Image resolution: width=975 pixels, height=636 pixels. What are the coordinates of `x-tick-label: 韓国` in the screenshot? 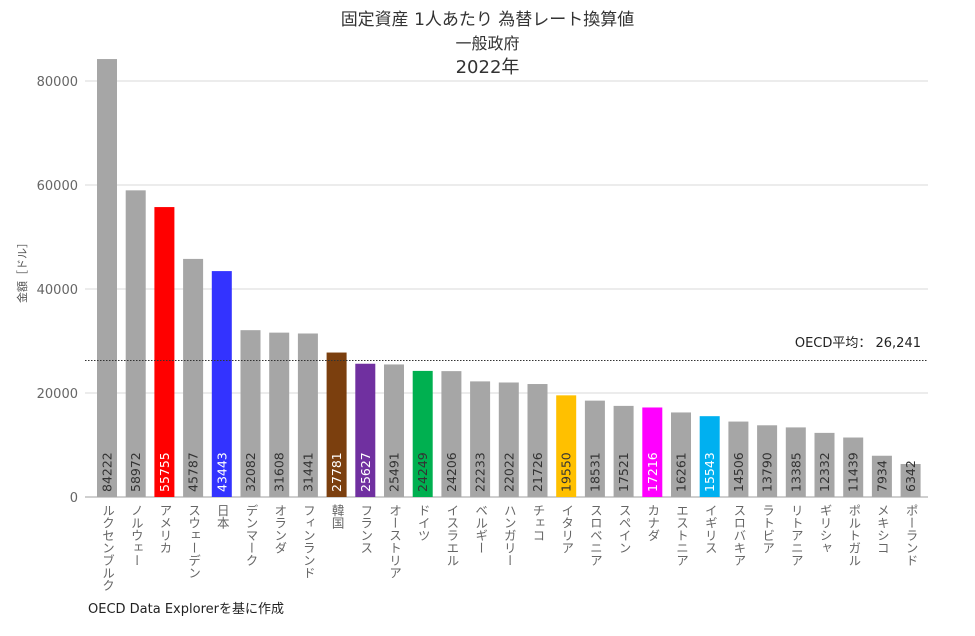 It's located at (337, 516).